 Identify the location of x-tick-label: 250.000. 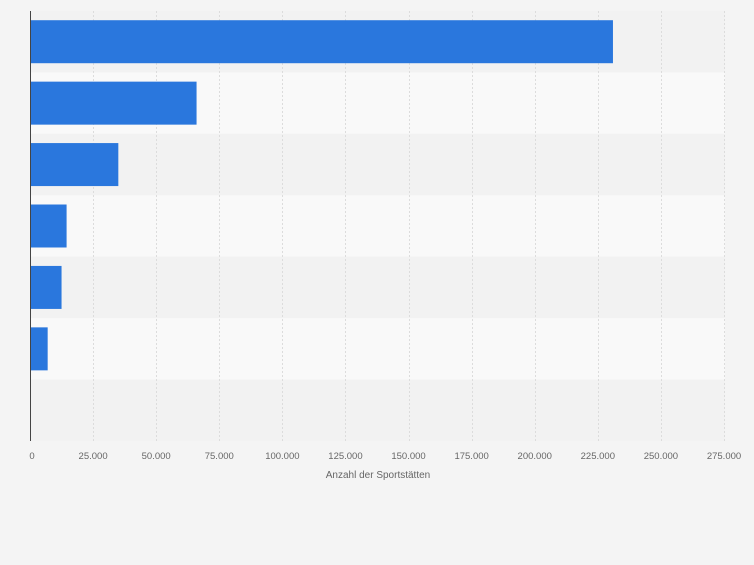
(661, 456).